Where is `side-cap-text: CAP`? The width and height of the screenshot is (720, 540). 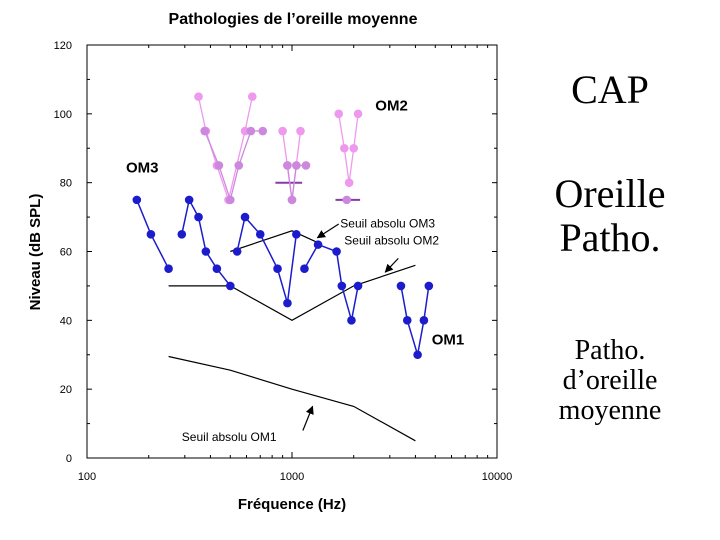
side-cap-text: CAP is located at coordinates (610, 89).